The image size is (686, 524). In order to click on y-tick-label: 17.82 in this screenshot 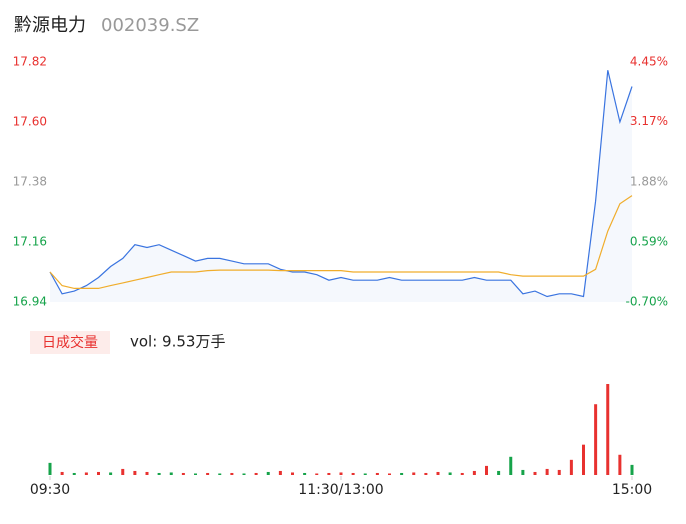, I will do `click(30, 62)`.